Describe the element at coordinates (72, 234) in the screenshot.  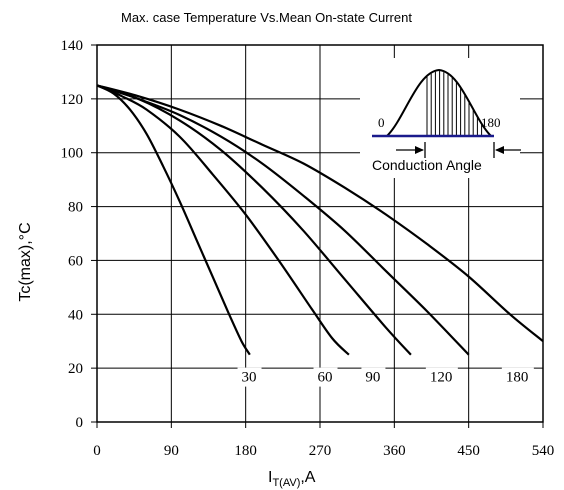
I see `y-tick-labels: 0 20 40 60 80 100 120 140` at that location.